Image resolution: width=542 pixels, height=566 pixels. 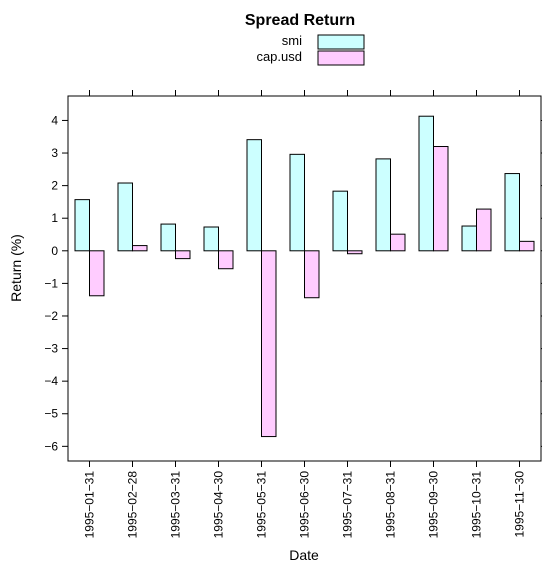 What do you see at coordinates (54, 120) in the screenshot?
I see `y-tick-label: 4` at bounding box center [54, 120].